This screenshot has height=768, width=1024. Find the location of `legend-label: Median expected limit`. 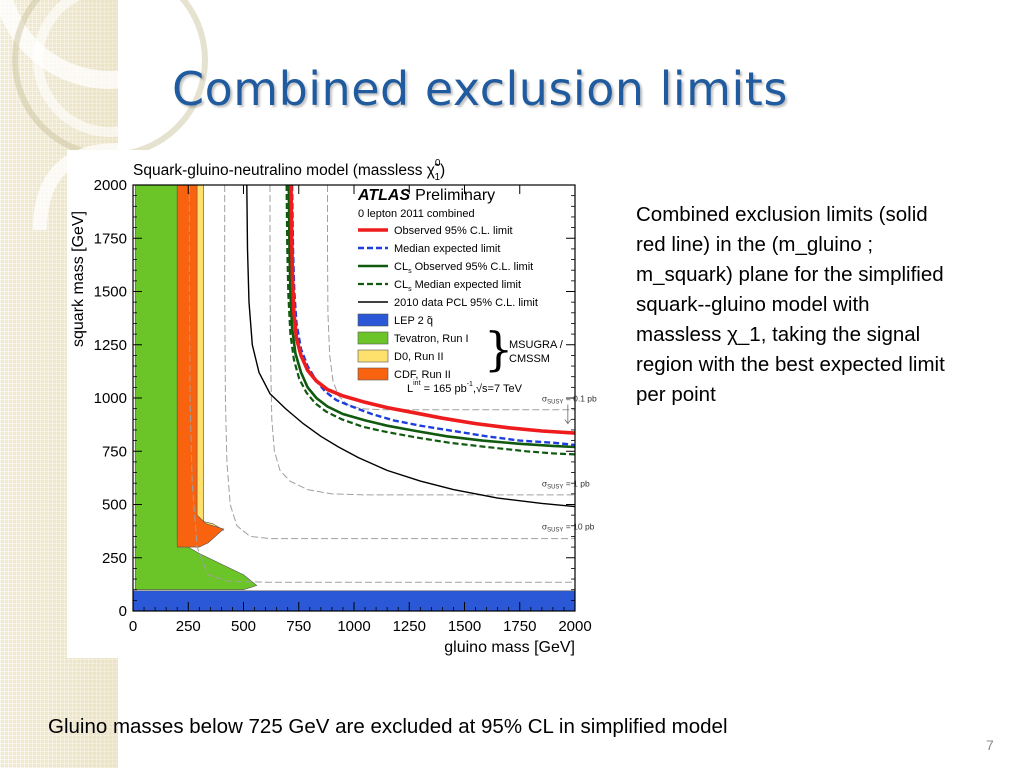

legend-label: Median expected limit is located at coordinates (447, 249).